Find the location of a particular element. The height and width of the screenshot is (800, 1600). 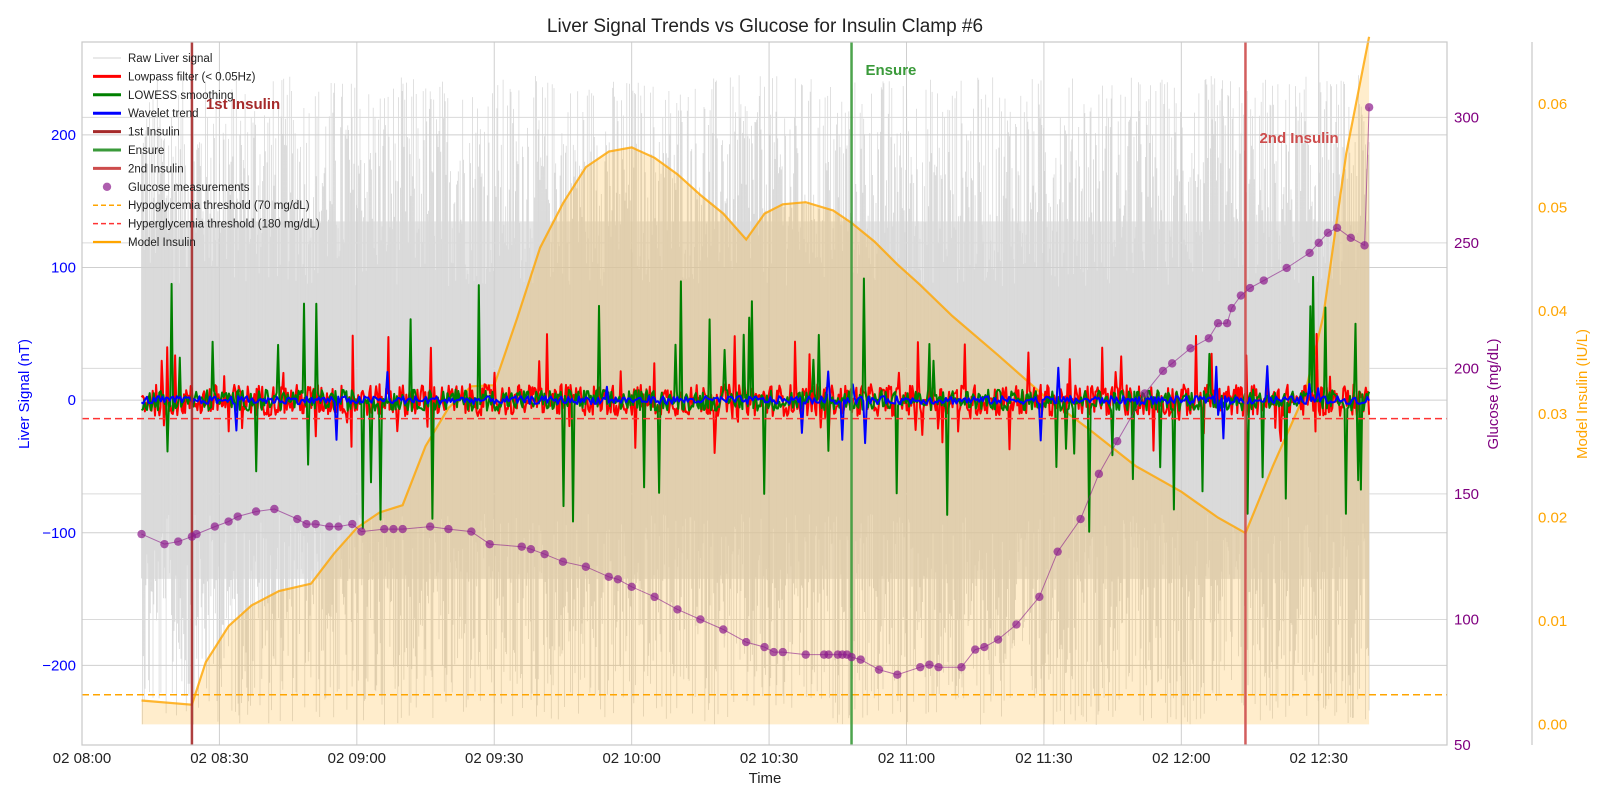

legend-item: Glucose measurements is located at coordinates (176, 188).